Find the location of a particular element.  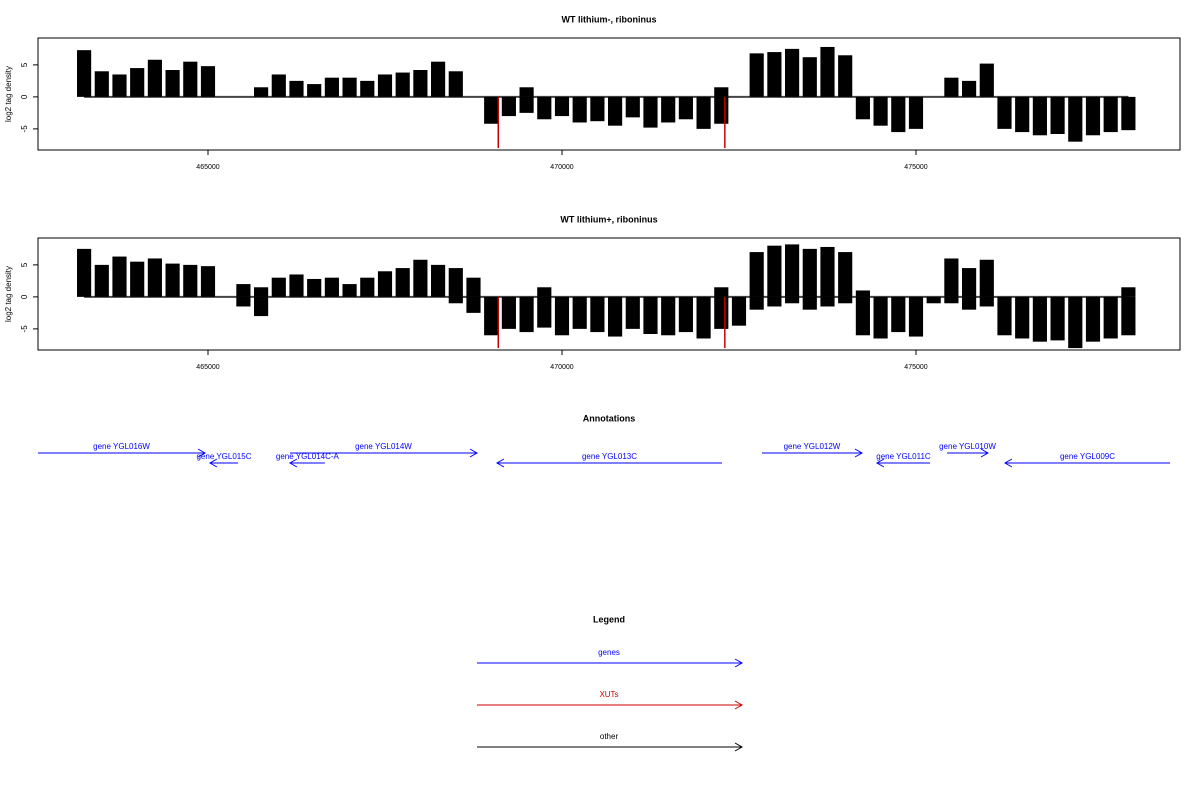

gene-label: gene YGL014C-A is located at coordinates (308, 456).